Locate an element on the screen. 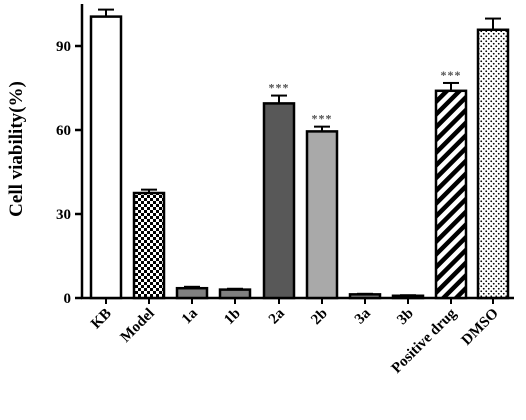 The height and width of the screenshot is (420, 526). x-tick-label: 3b is located at coordinates (405, 317).